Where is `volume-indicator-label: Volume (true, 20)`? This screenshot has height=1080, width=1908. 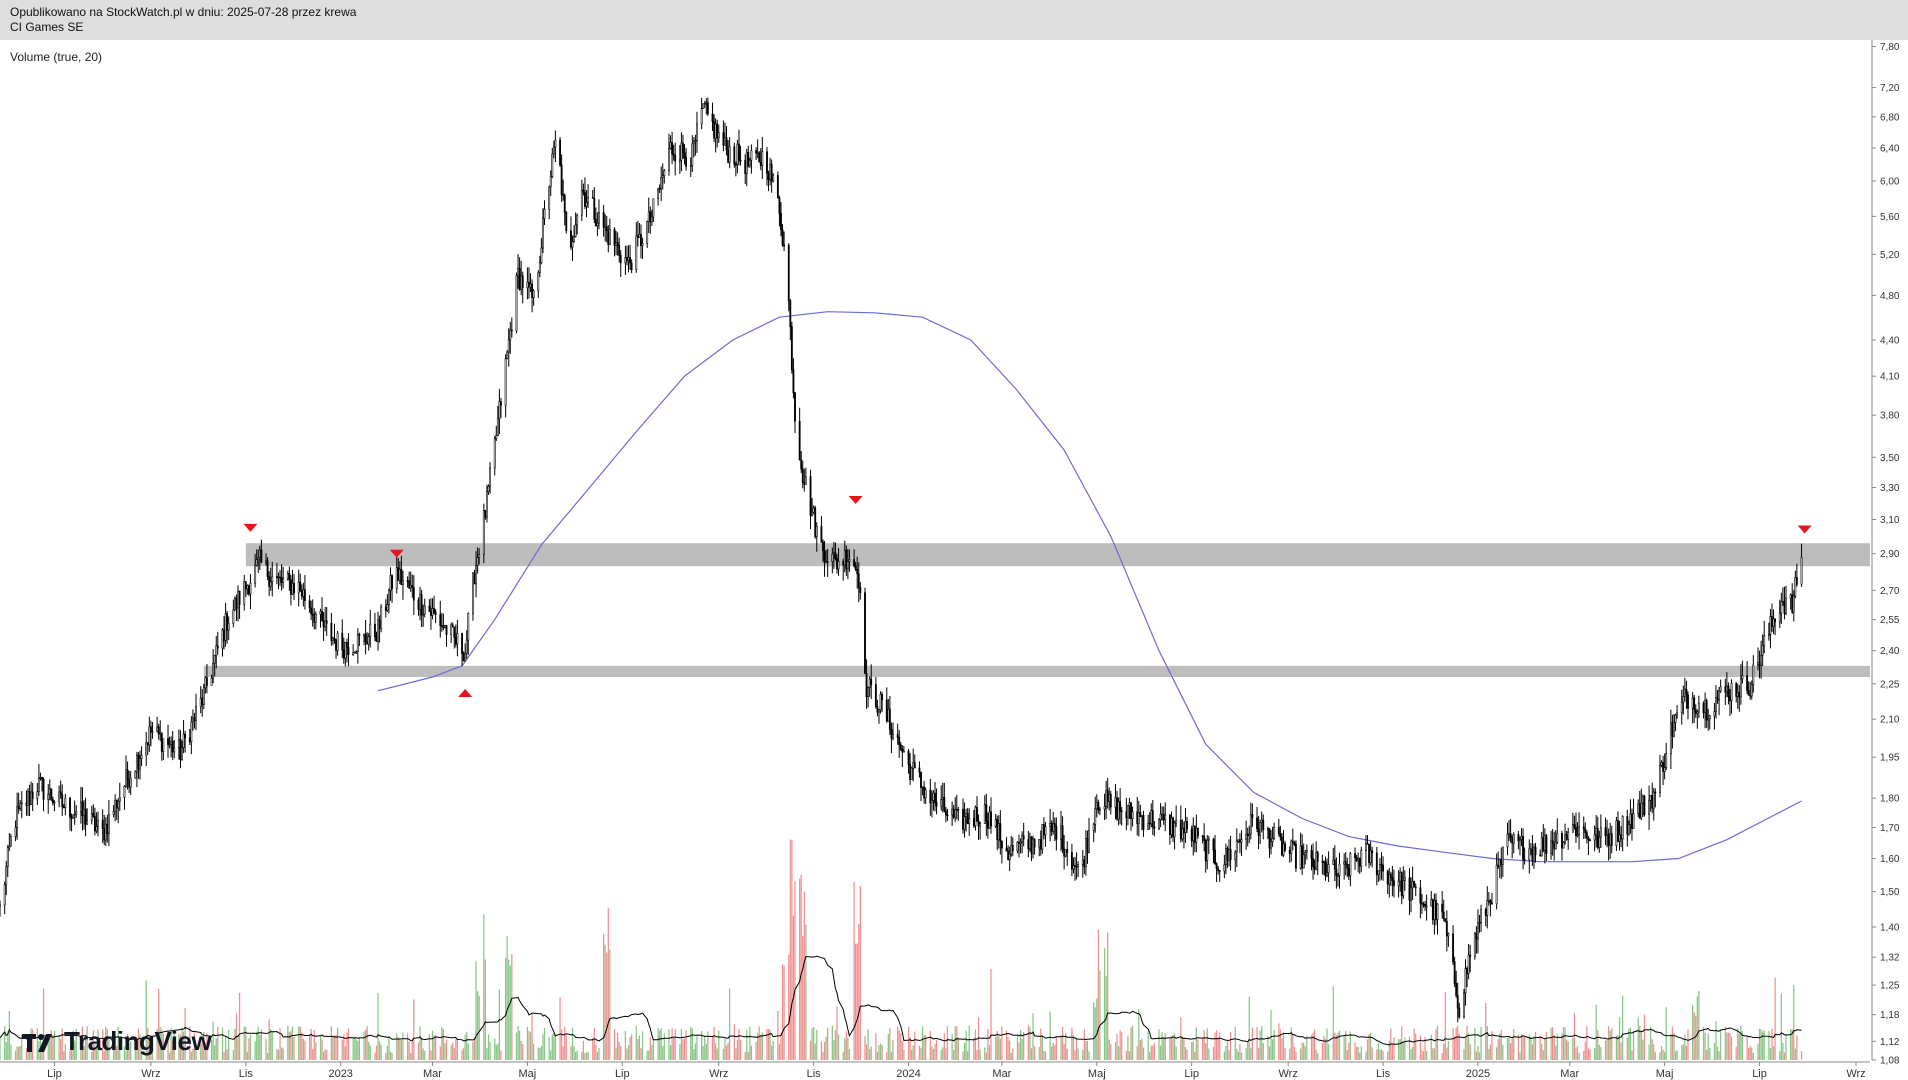
volume-indicator-label: Volume (true, 20) is located at coordinates (56, 57).